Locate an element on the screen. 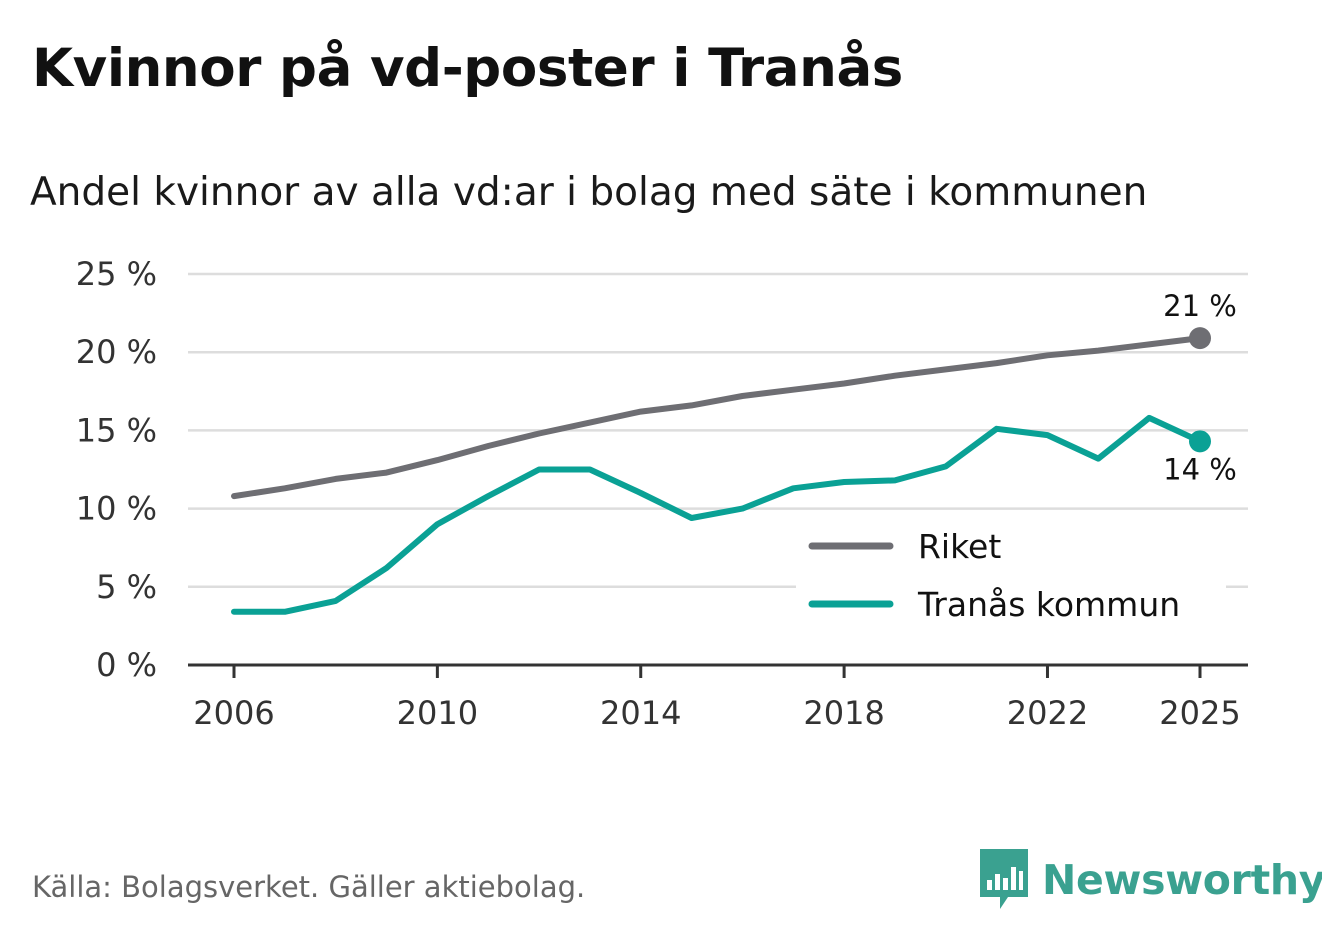 The width and height of the screenshot is (1322, 939). x-tick-label: 2006 is located at coordinates (233, 713).